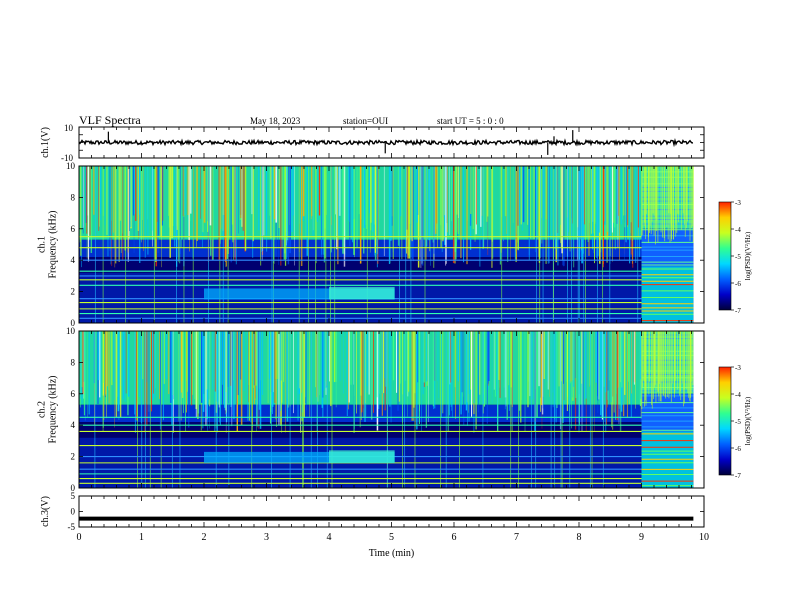 The image size is (792, 612). I want to click on x-axis-label: Time (min), so click(391, 553).